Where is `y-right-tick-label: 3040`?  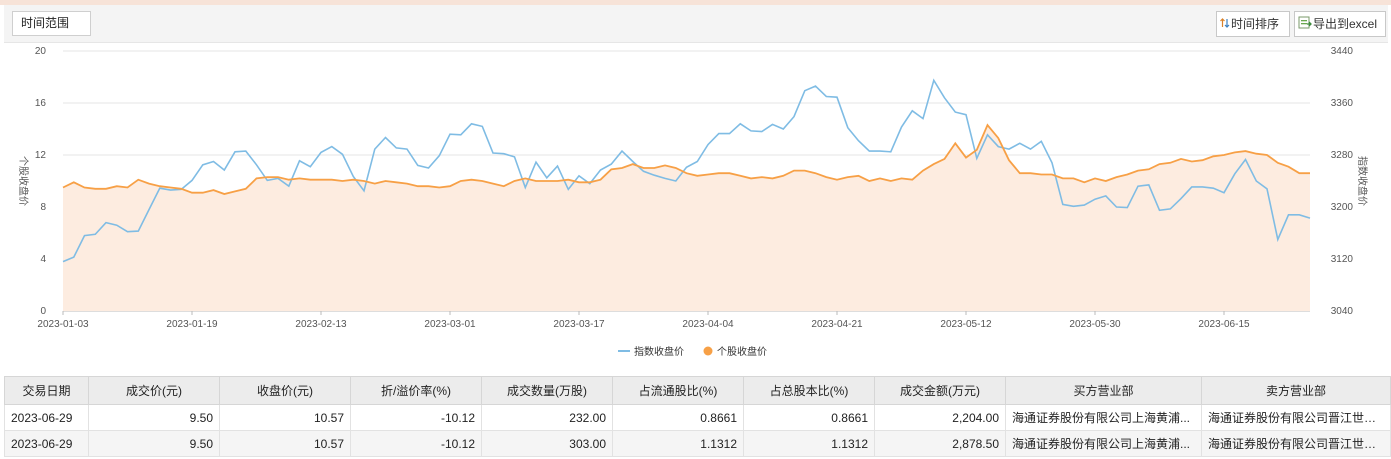
y-right-tick-label: 3040 is located at coordinates (1342, 311).